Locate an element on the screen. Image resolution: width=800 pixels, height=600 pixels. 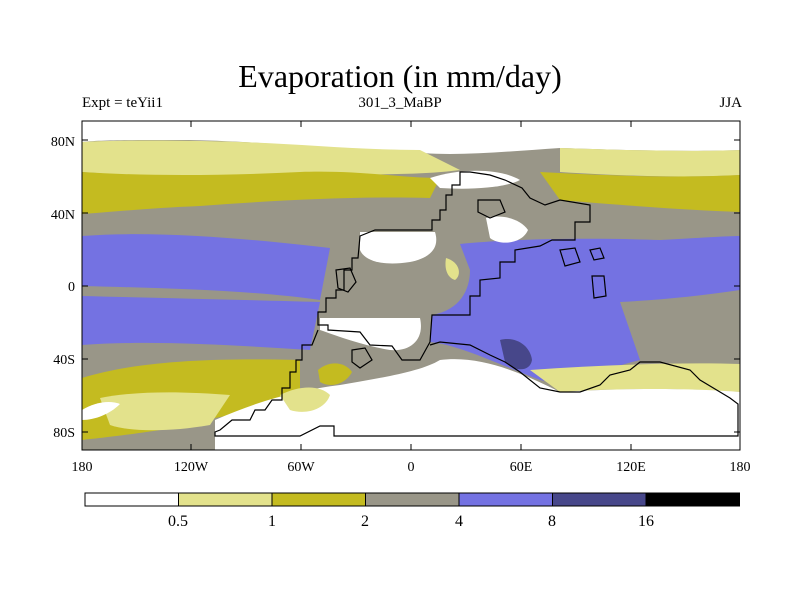
lon-label: 120W is located at coordinates (191, 467).